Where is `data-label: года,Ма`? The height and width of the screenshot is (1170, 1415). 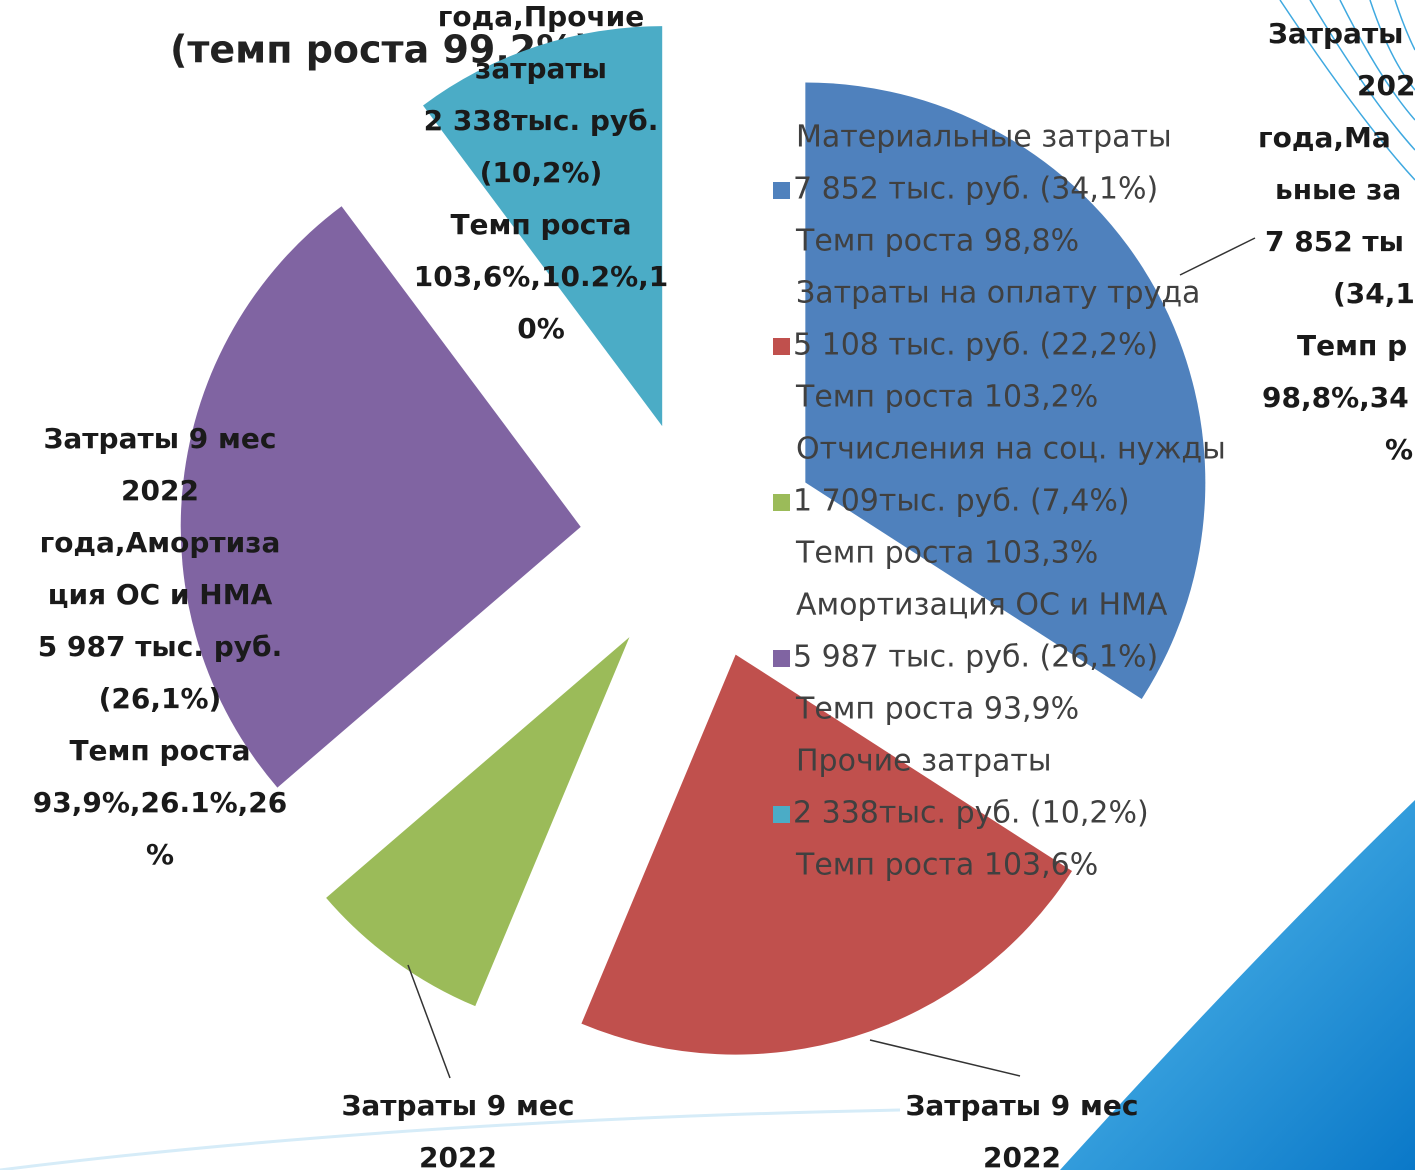
data-label: года,Ма is located at coordinates (1324, 137).